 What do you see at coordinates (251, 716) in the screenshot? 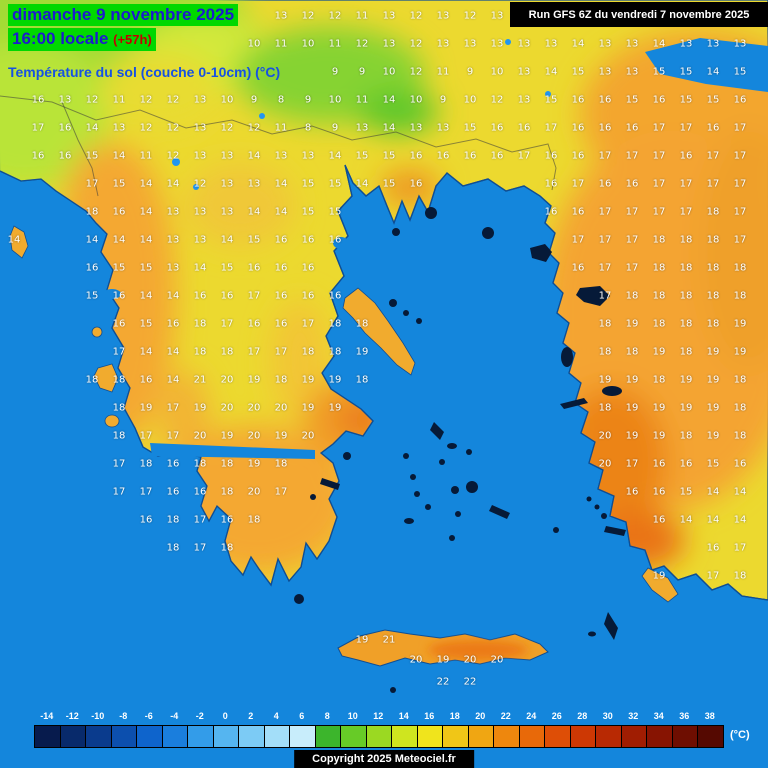
I see `colorbar-tick-label: 2` at bounding box center [251, 716].